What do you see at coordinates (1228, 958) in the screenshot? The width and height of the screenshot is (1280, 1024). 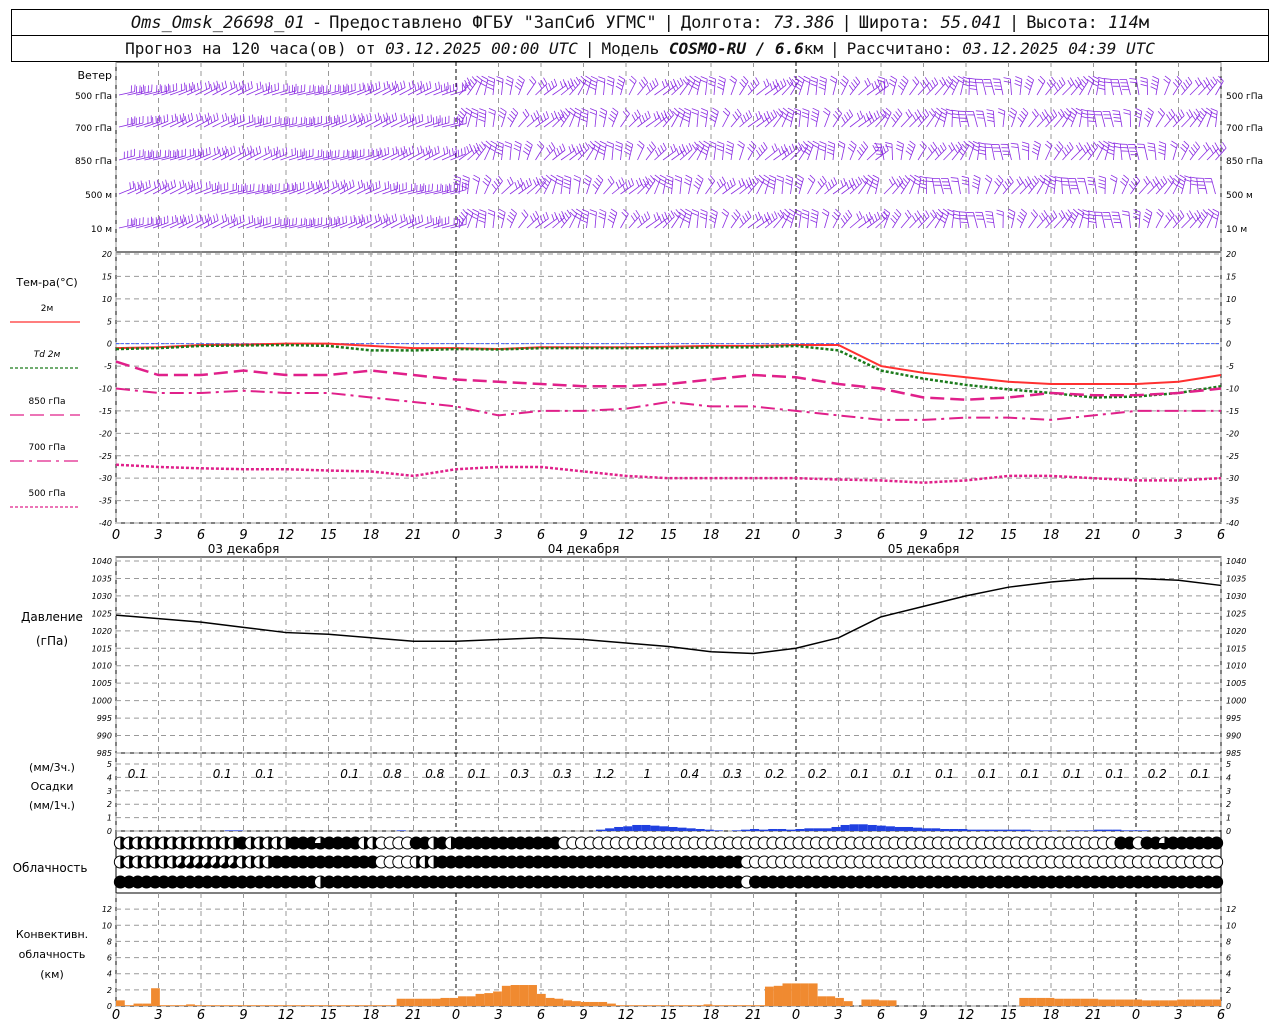 I see `conv-tick-right: 6` at bounding box center [1228, 958].